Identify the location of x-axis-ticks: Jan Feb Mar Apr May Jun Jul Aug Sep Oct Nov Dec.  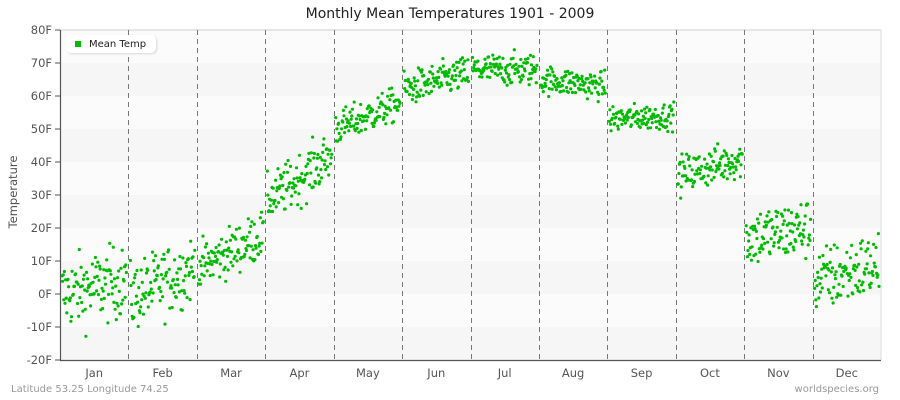
(471, 373).